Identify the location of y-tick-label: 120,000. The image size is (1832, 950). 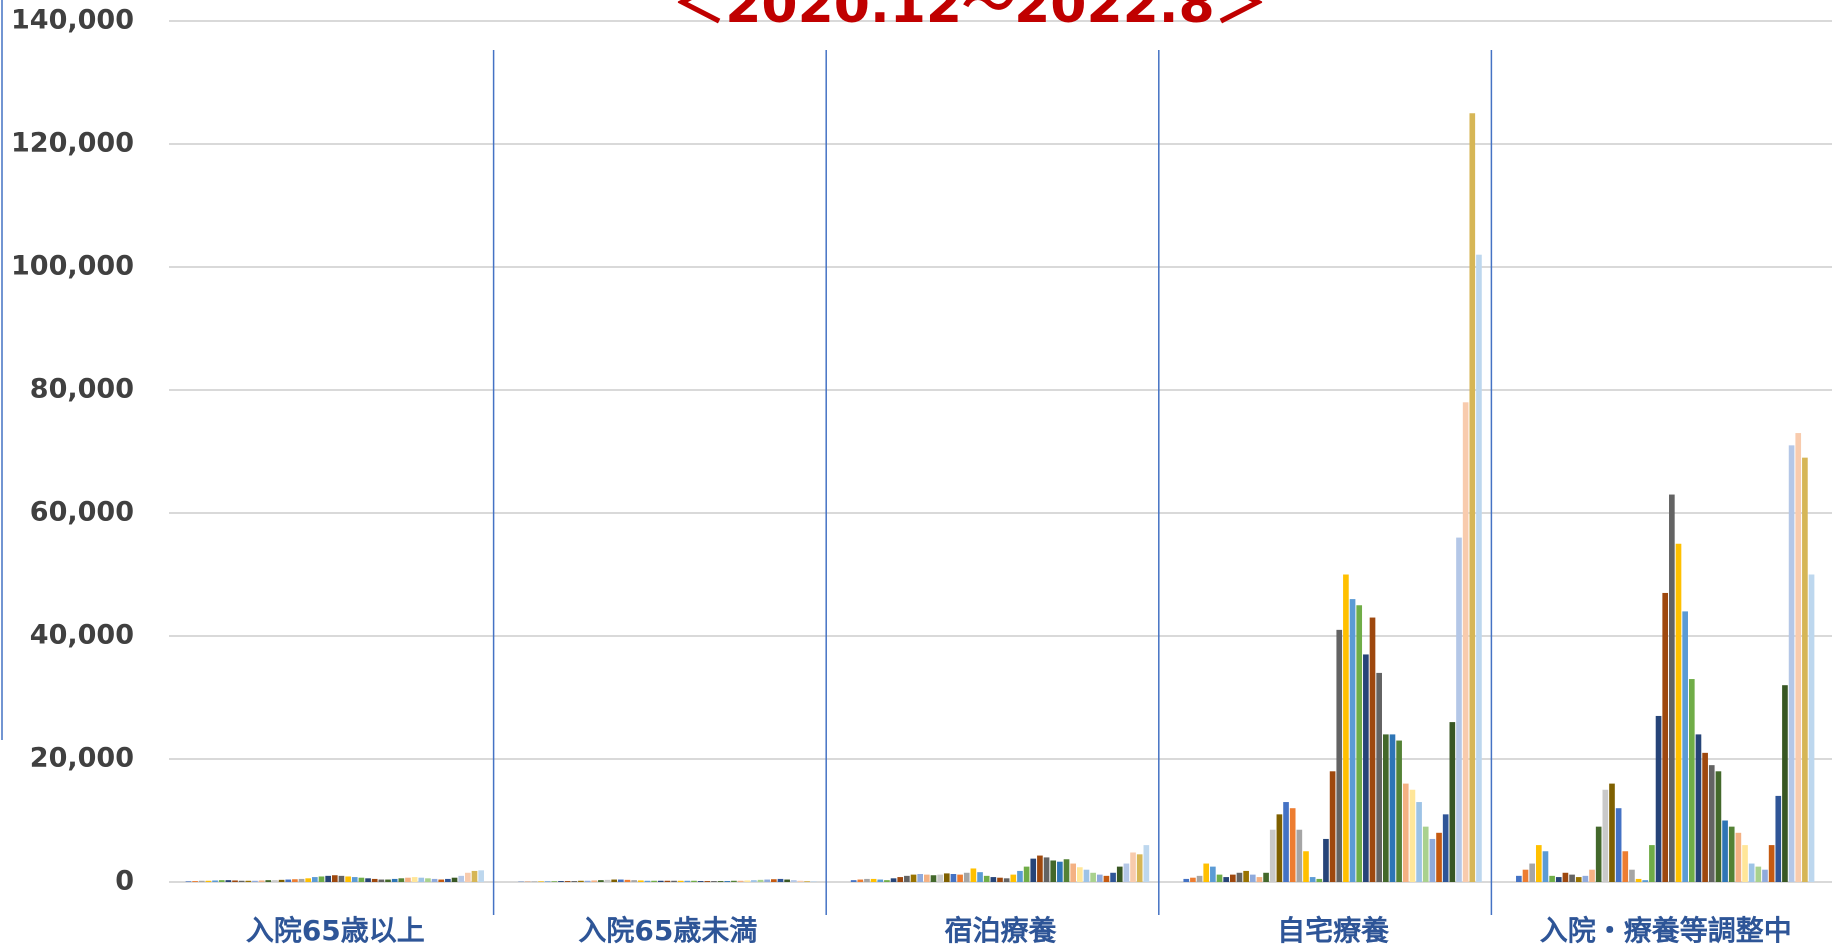
(72, 143).